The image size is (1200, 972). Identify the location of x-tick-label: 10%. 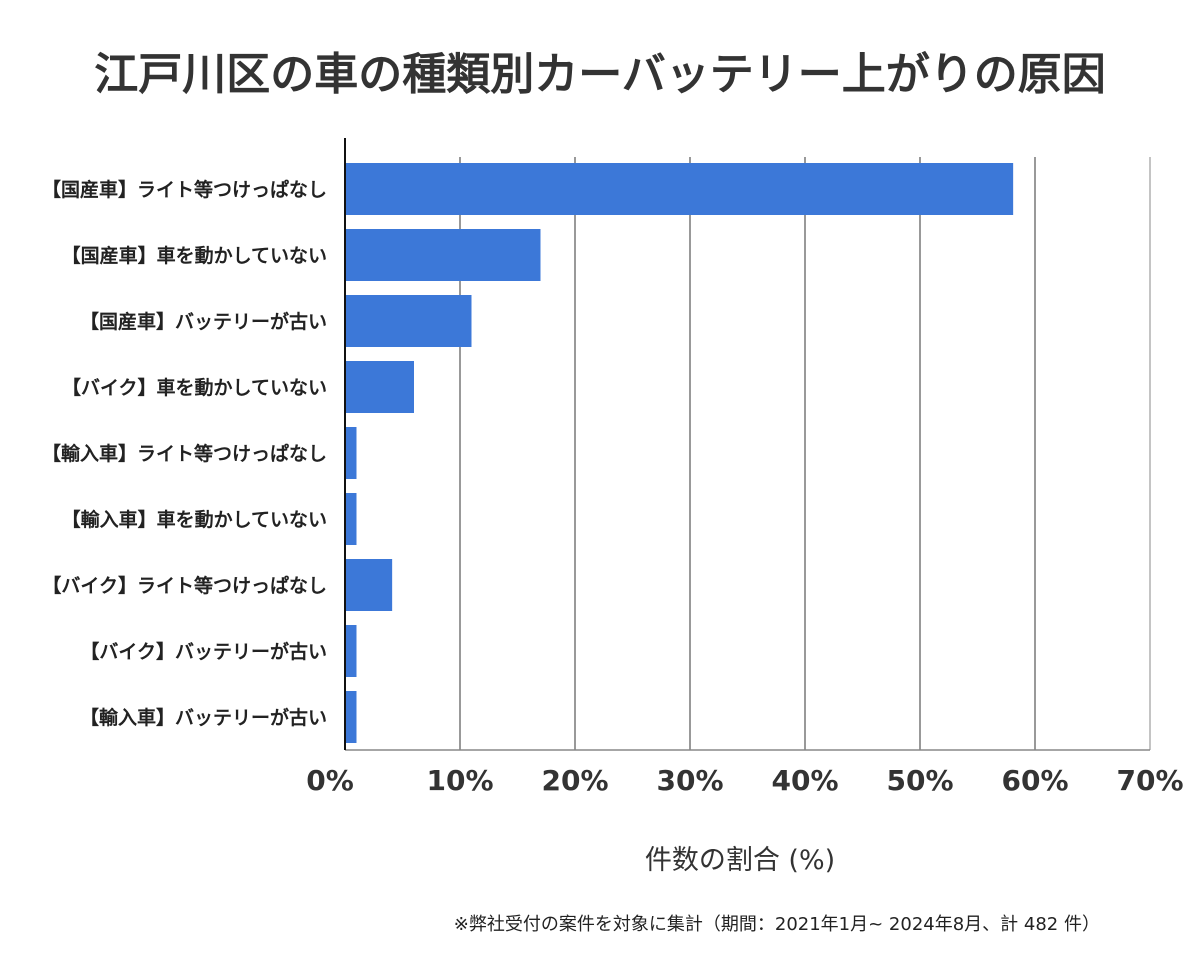
(459, 780).